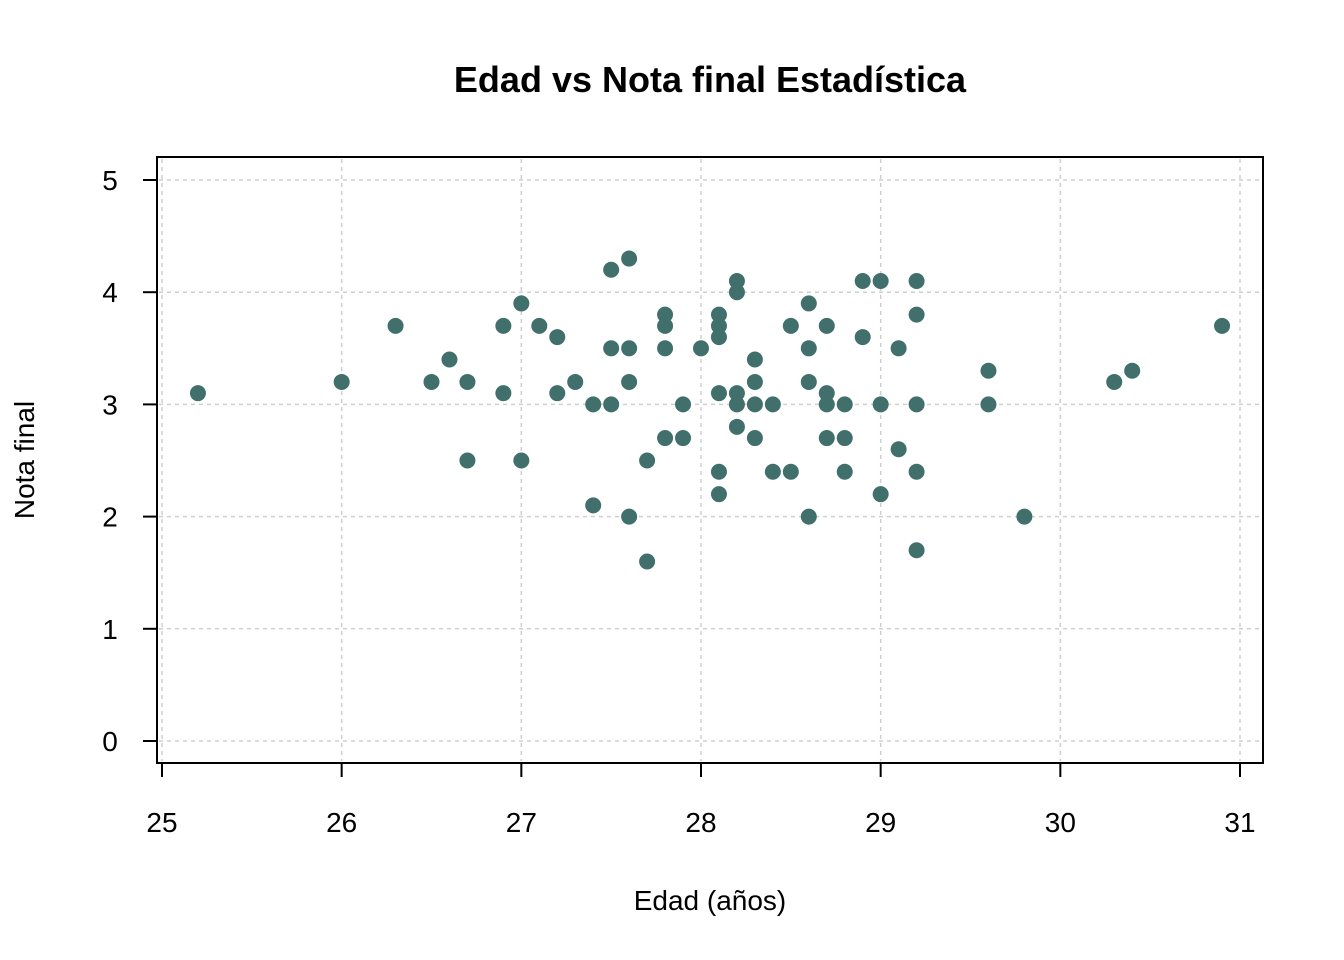 Image resolution: width=1344 pixels, height=960 pixels. Describe the element at coordinates (701, 800) in the screenshot. I see `x-axis: 25 26 27 28 29 30 31` at that location.